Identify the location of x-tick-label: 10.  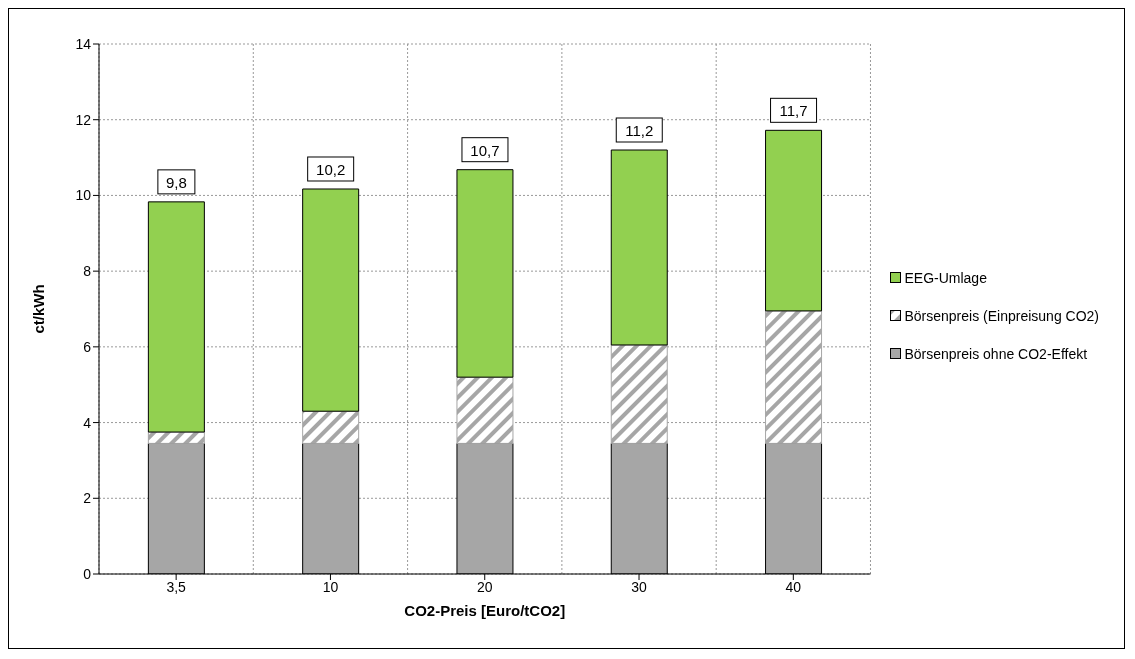
(330, 586).